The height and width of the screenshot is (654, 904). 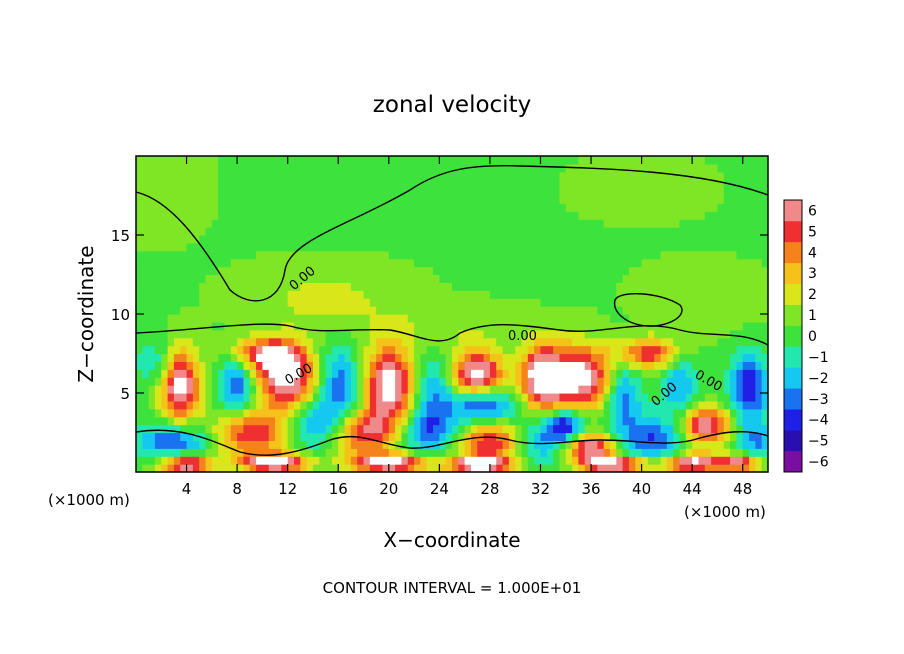 I want to click on colorbar-label: −6, so click(x=818, y=463).